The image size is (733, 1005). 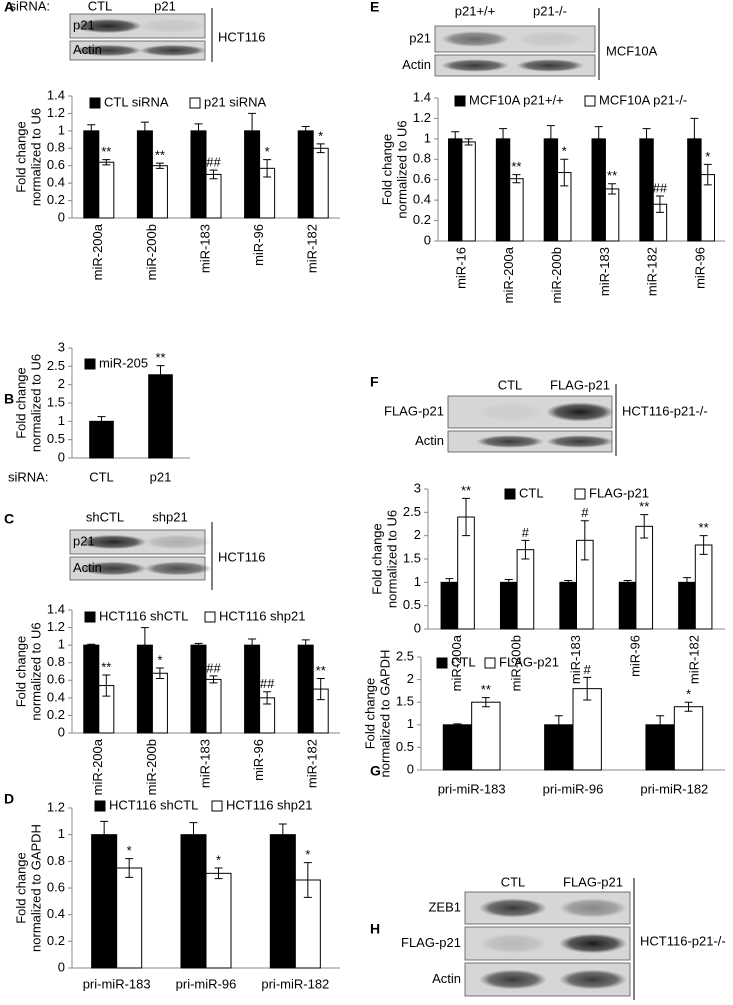 I want to click on significance: ##, so click(x=267, y=683).